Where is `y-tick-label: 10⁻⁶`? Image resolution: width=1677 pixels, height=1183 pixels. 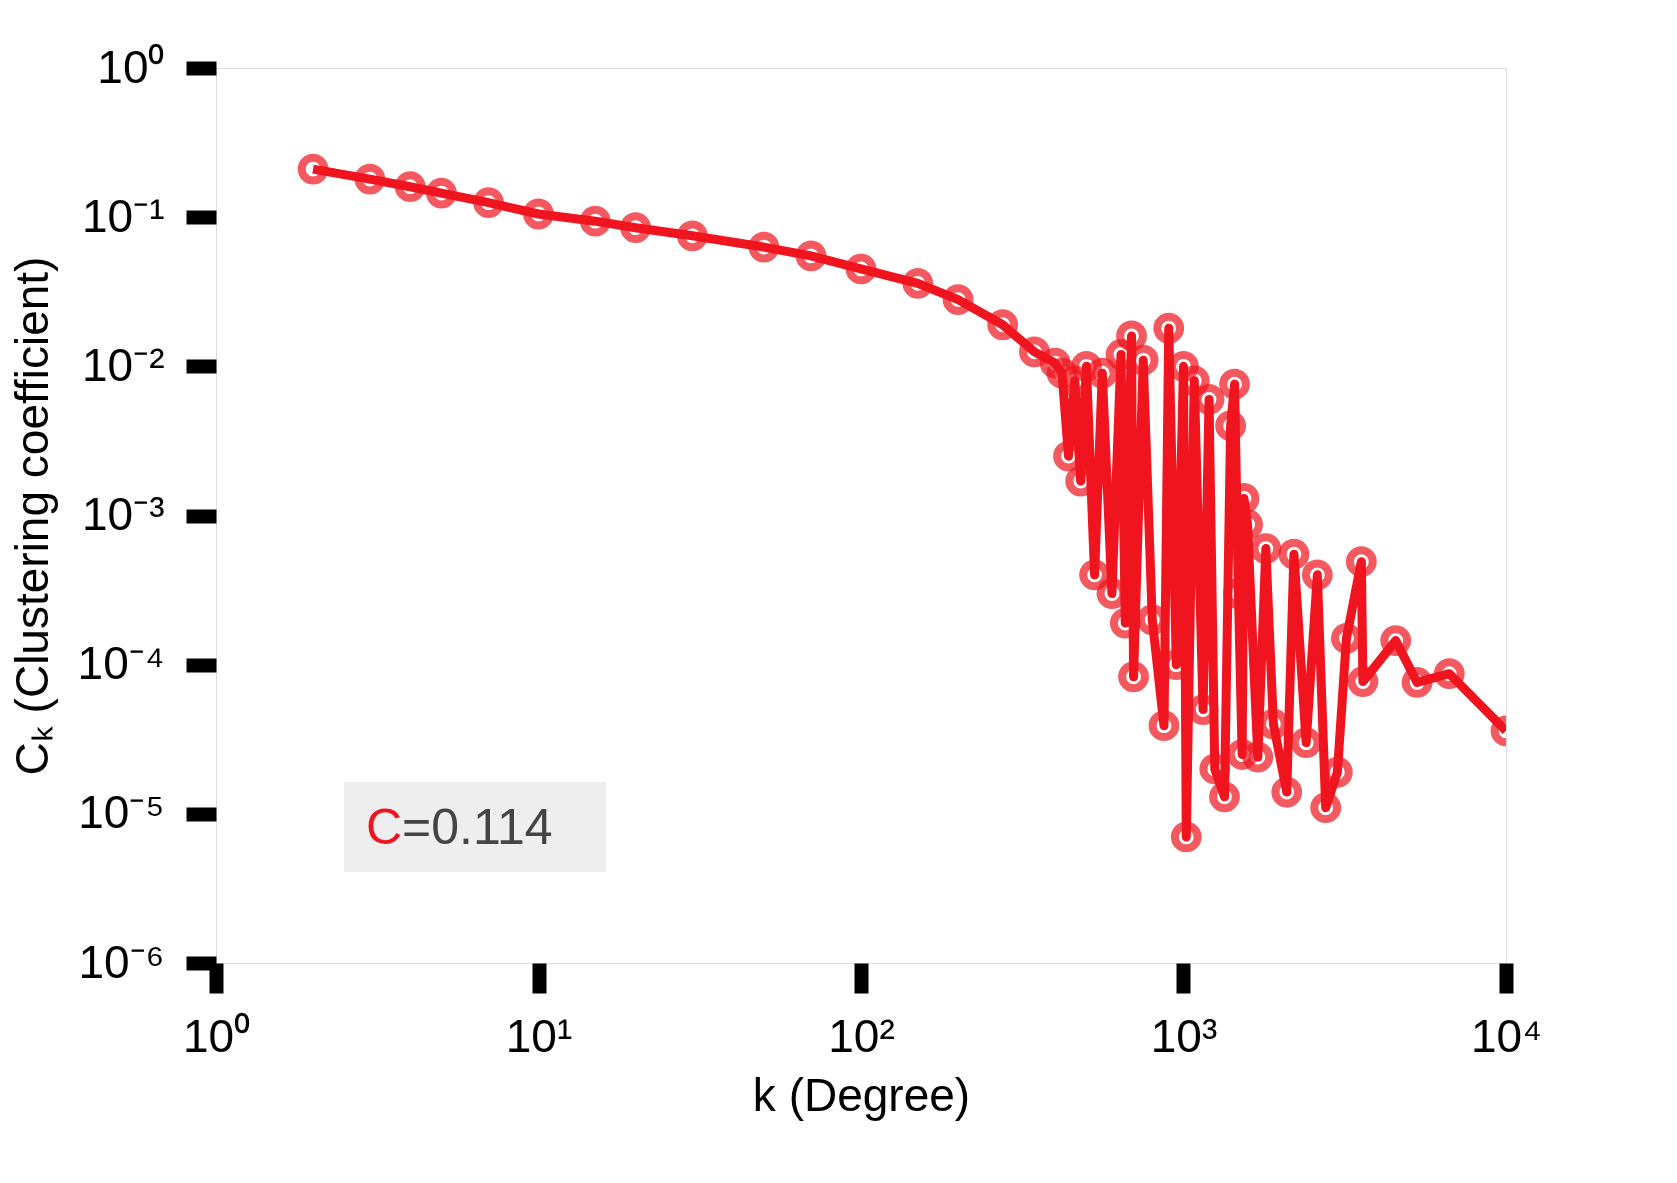
y-tick-label: 10⁻⁶ is located at coordinates (121, 961).